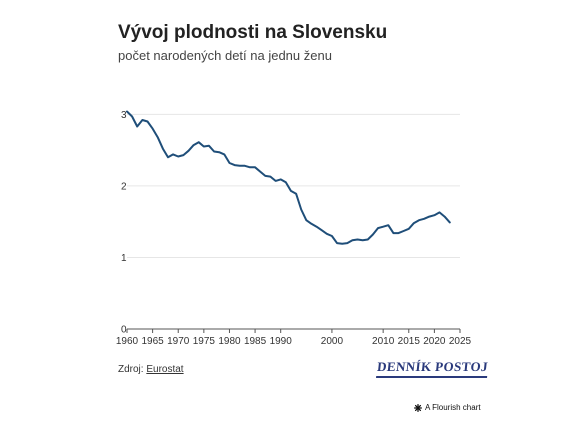 This screenshot has height=427, width=576. Describe the element at coordinates (124, 186) in the screenshot. I see `y-tick-label-2: 2` at that location.